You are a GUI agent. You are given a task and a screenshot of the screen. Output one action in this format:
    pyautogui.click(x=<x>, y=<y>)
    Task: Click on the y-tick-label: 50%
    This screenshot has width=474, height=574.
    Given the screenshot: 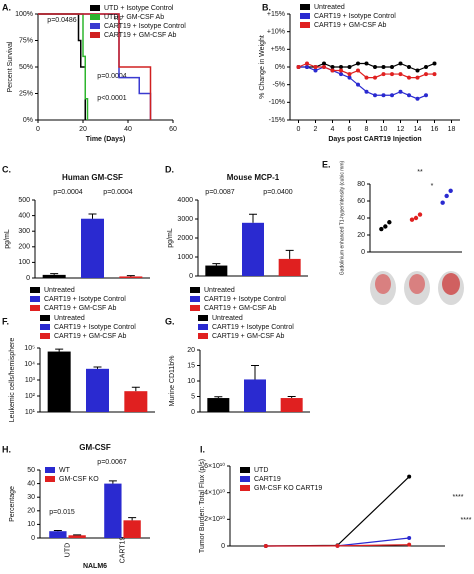 What is the action you would take?
    pyautogui.click(x=26, y=67)
    